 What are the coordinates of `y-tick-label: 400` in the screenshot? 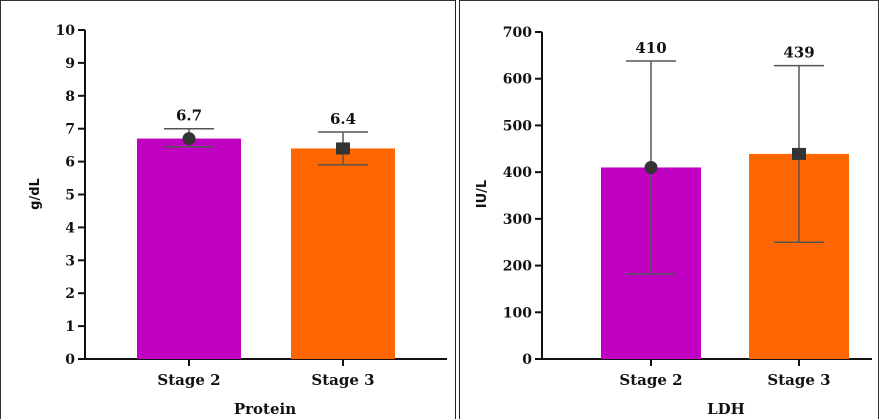 It's located at (517, 173).